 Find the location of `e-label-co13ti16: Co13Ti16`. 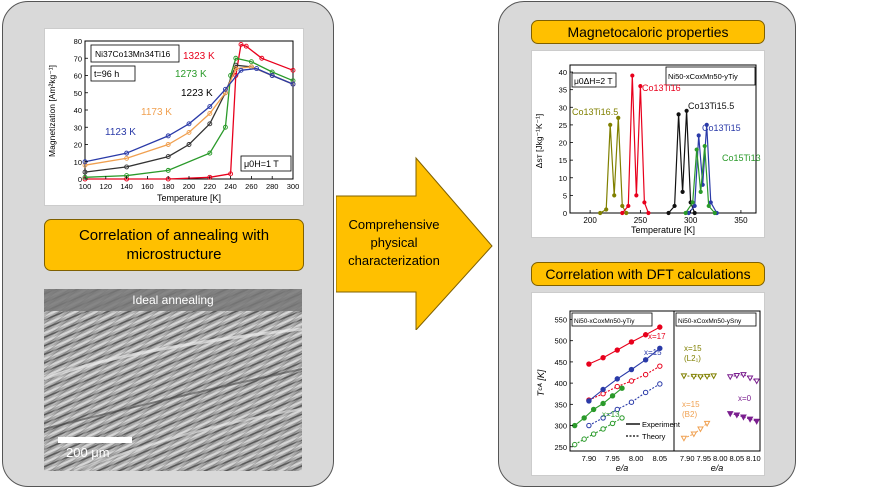

e-label-co13ti16: Co13Ti16 is located at coordinates (661, 88).